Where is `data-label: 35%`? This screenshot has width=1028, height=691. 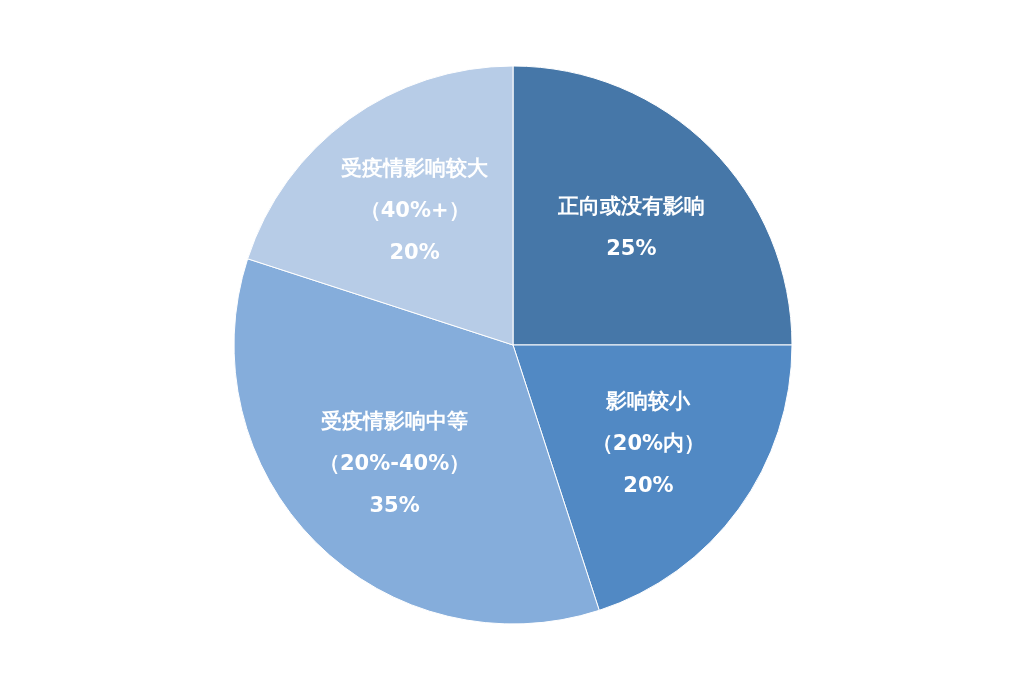 data-label: 35% is located at coordinates (394, 505).